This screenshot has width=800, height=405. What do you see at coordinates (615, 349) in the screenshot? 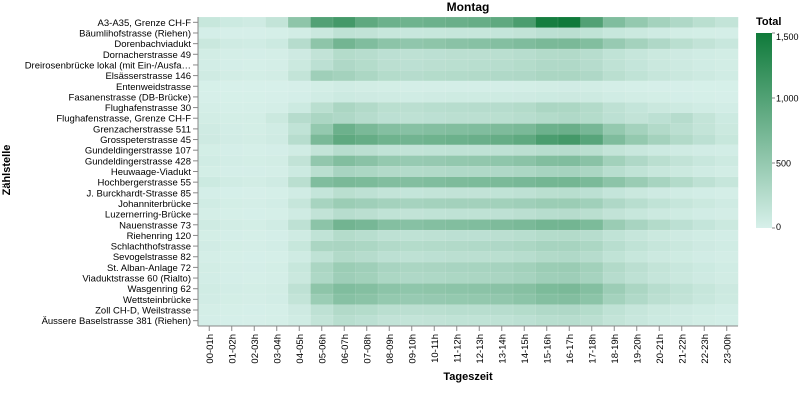
I see `x-tick-label: 18-19h` at bounding box center [615, 349].